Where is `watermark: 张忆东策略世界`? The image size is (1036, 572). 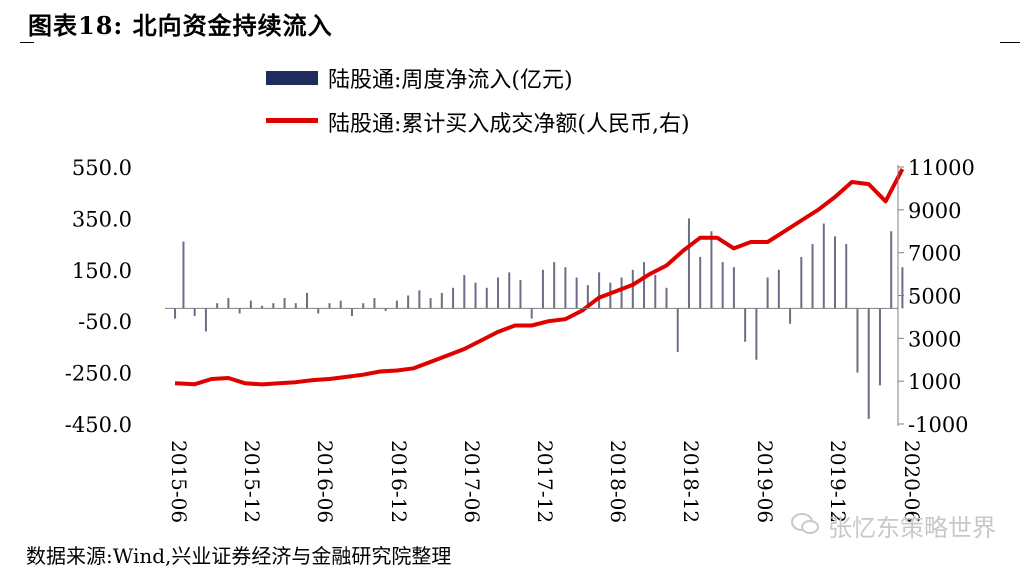 watermark: 张忆东策略世界 is located at coordinates (912, 528).